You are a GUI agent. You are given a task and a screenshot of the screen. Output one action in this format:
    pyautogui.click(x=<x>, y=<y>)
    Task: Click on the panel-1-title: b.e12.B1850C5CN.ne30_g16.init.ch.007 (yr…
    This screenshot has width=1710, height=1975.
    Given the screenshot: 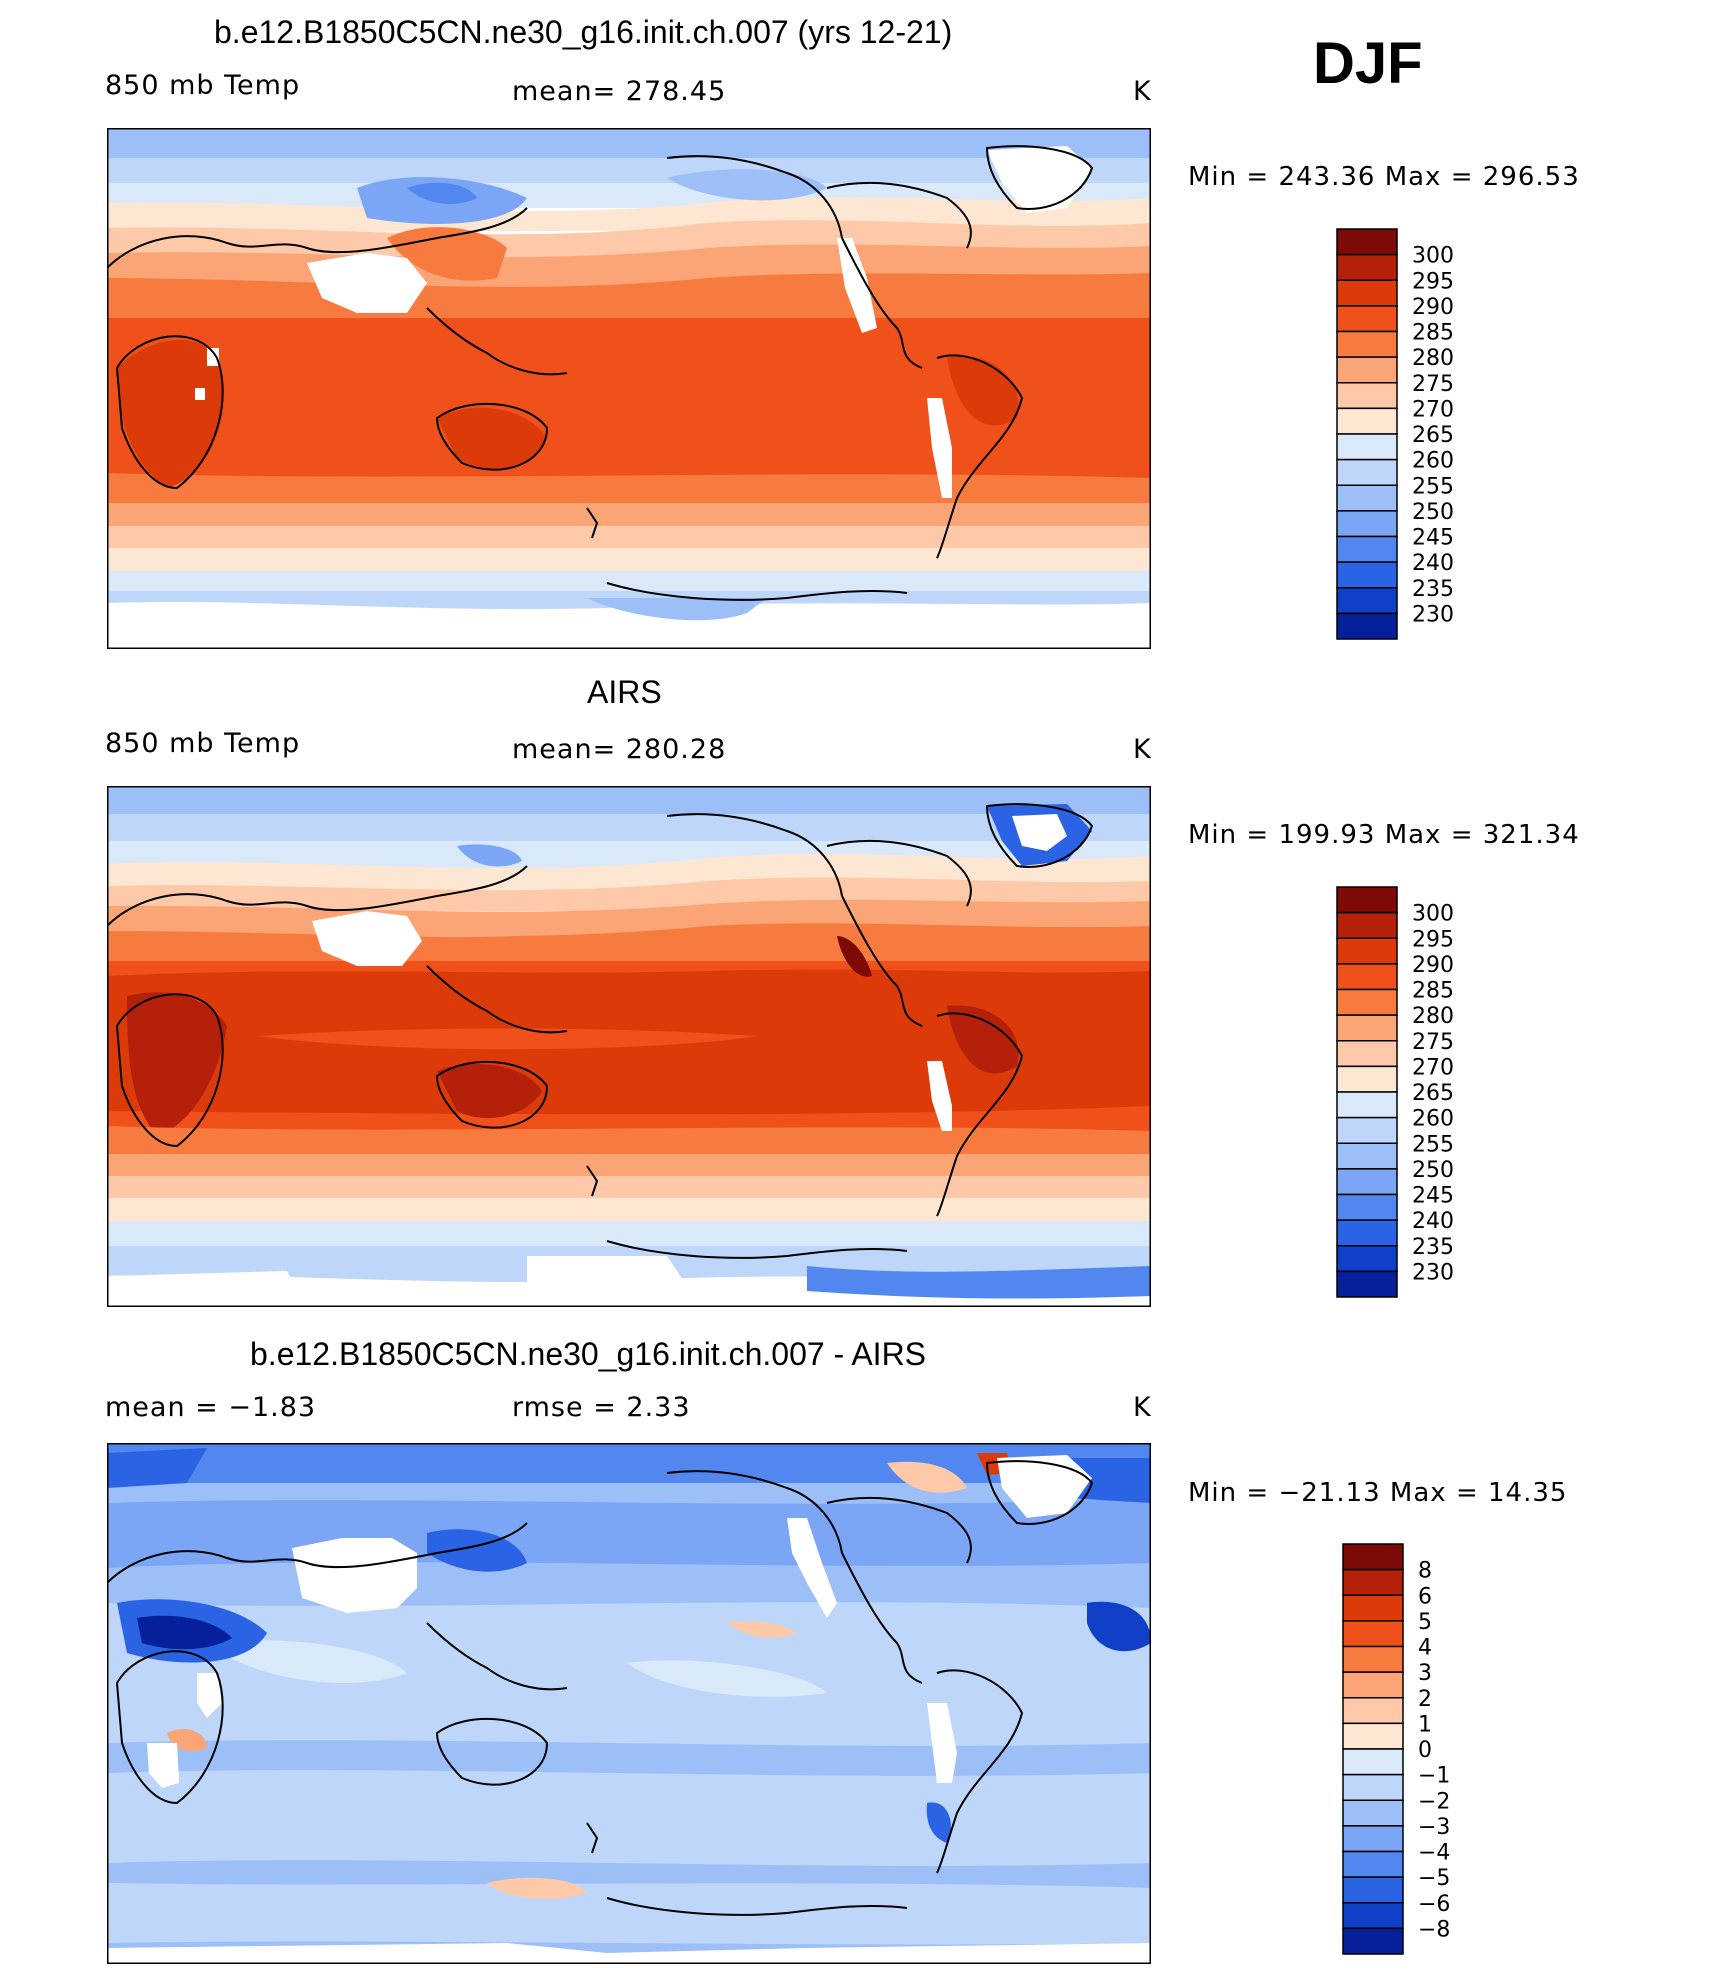 What is the action you would take?
    pyautogui.click(x=583, y=32)
    